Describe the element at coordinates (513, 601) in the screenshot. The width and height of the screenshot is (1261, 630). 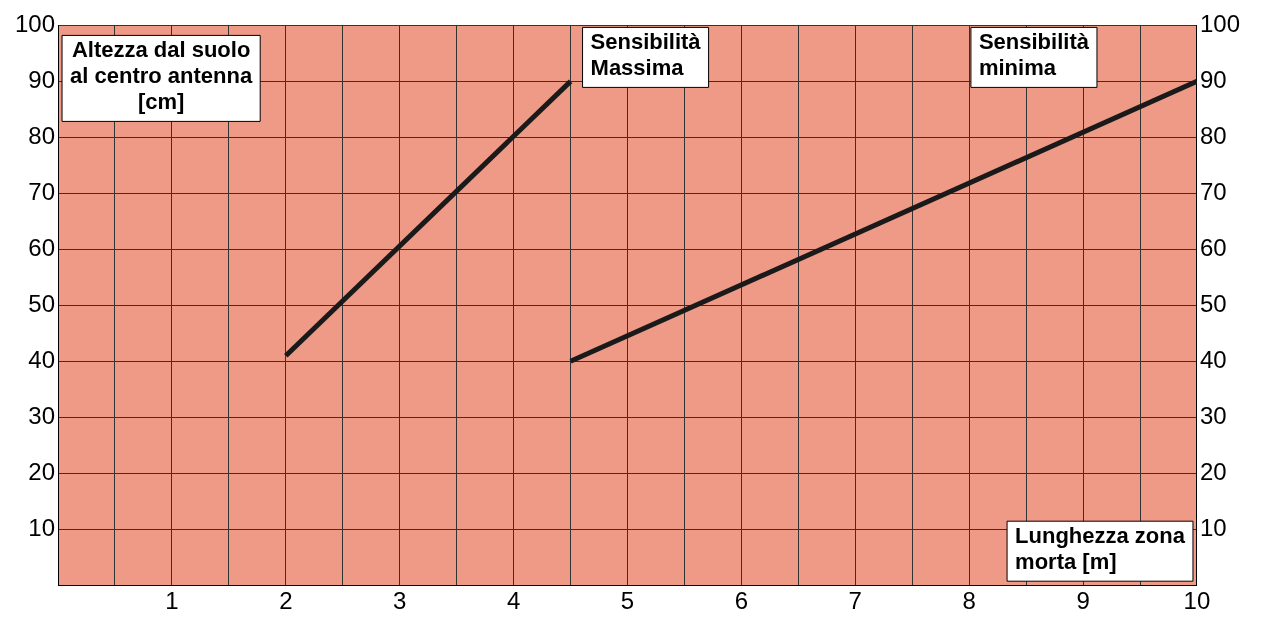
I see `x-tick-label: 4` at that location.